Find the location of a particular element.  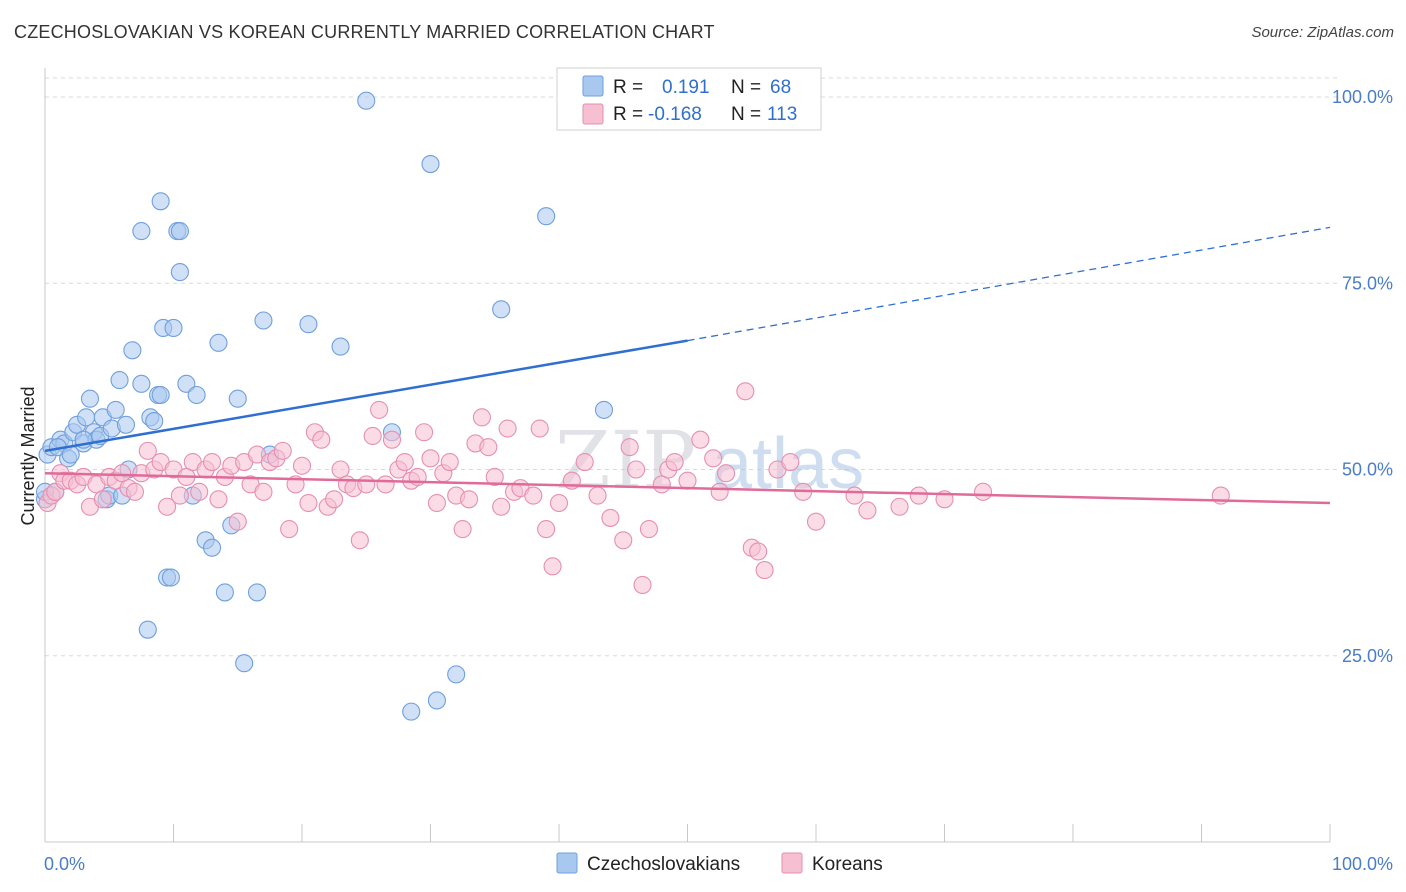

x-tick-label: 100.0% is located at coordinates (1362, 864).